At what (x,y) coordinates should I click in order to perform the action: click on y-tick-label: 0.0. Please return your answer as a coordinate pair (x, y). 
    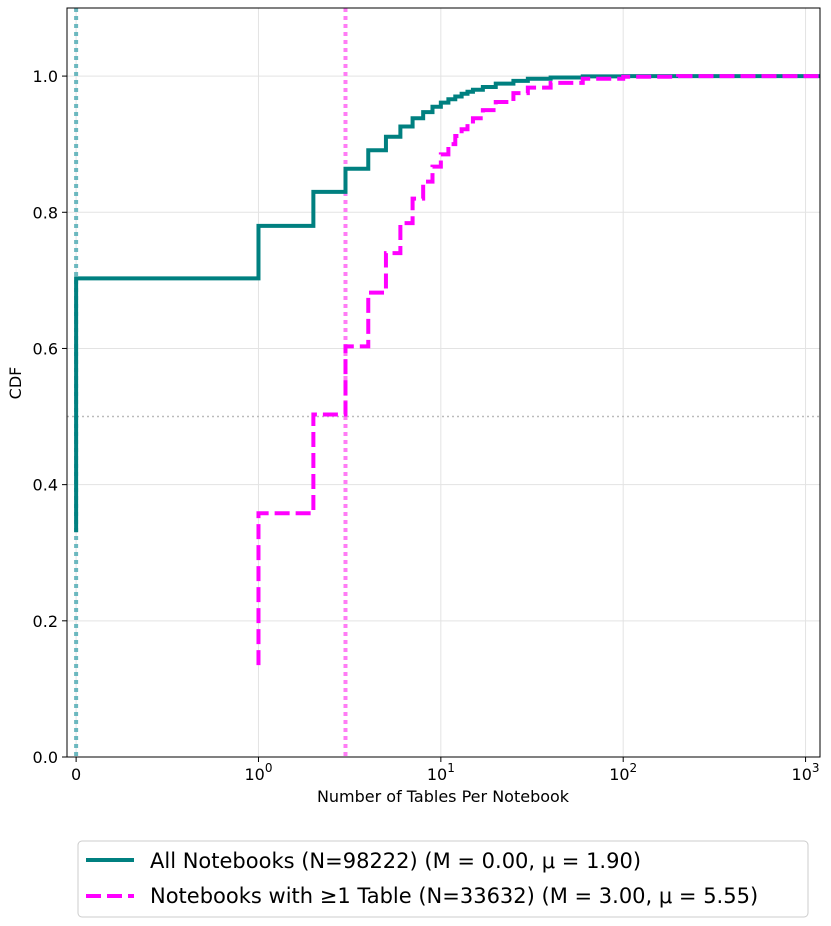
    Looking at the image, I should click on (45, 757).